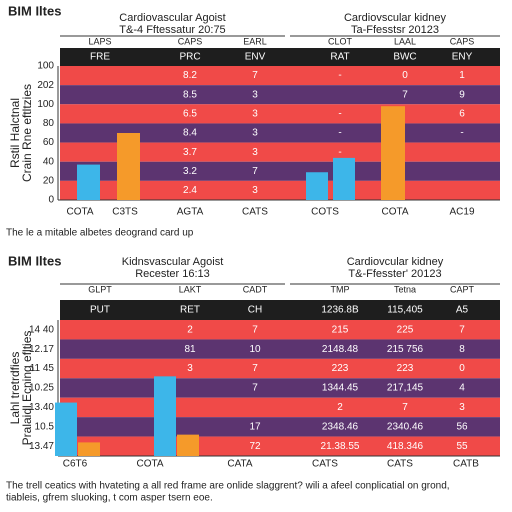 This screenshot has height=512, width=512. I want to click on y-tick-label: 0, so click(51, 200).